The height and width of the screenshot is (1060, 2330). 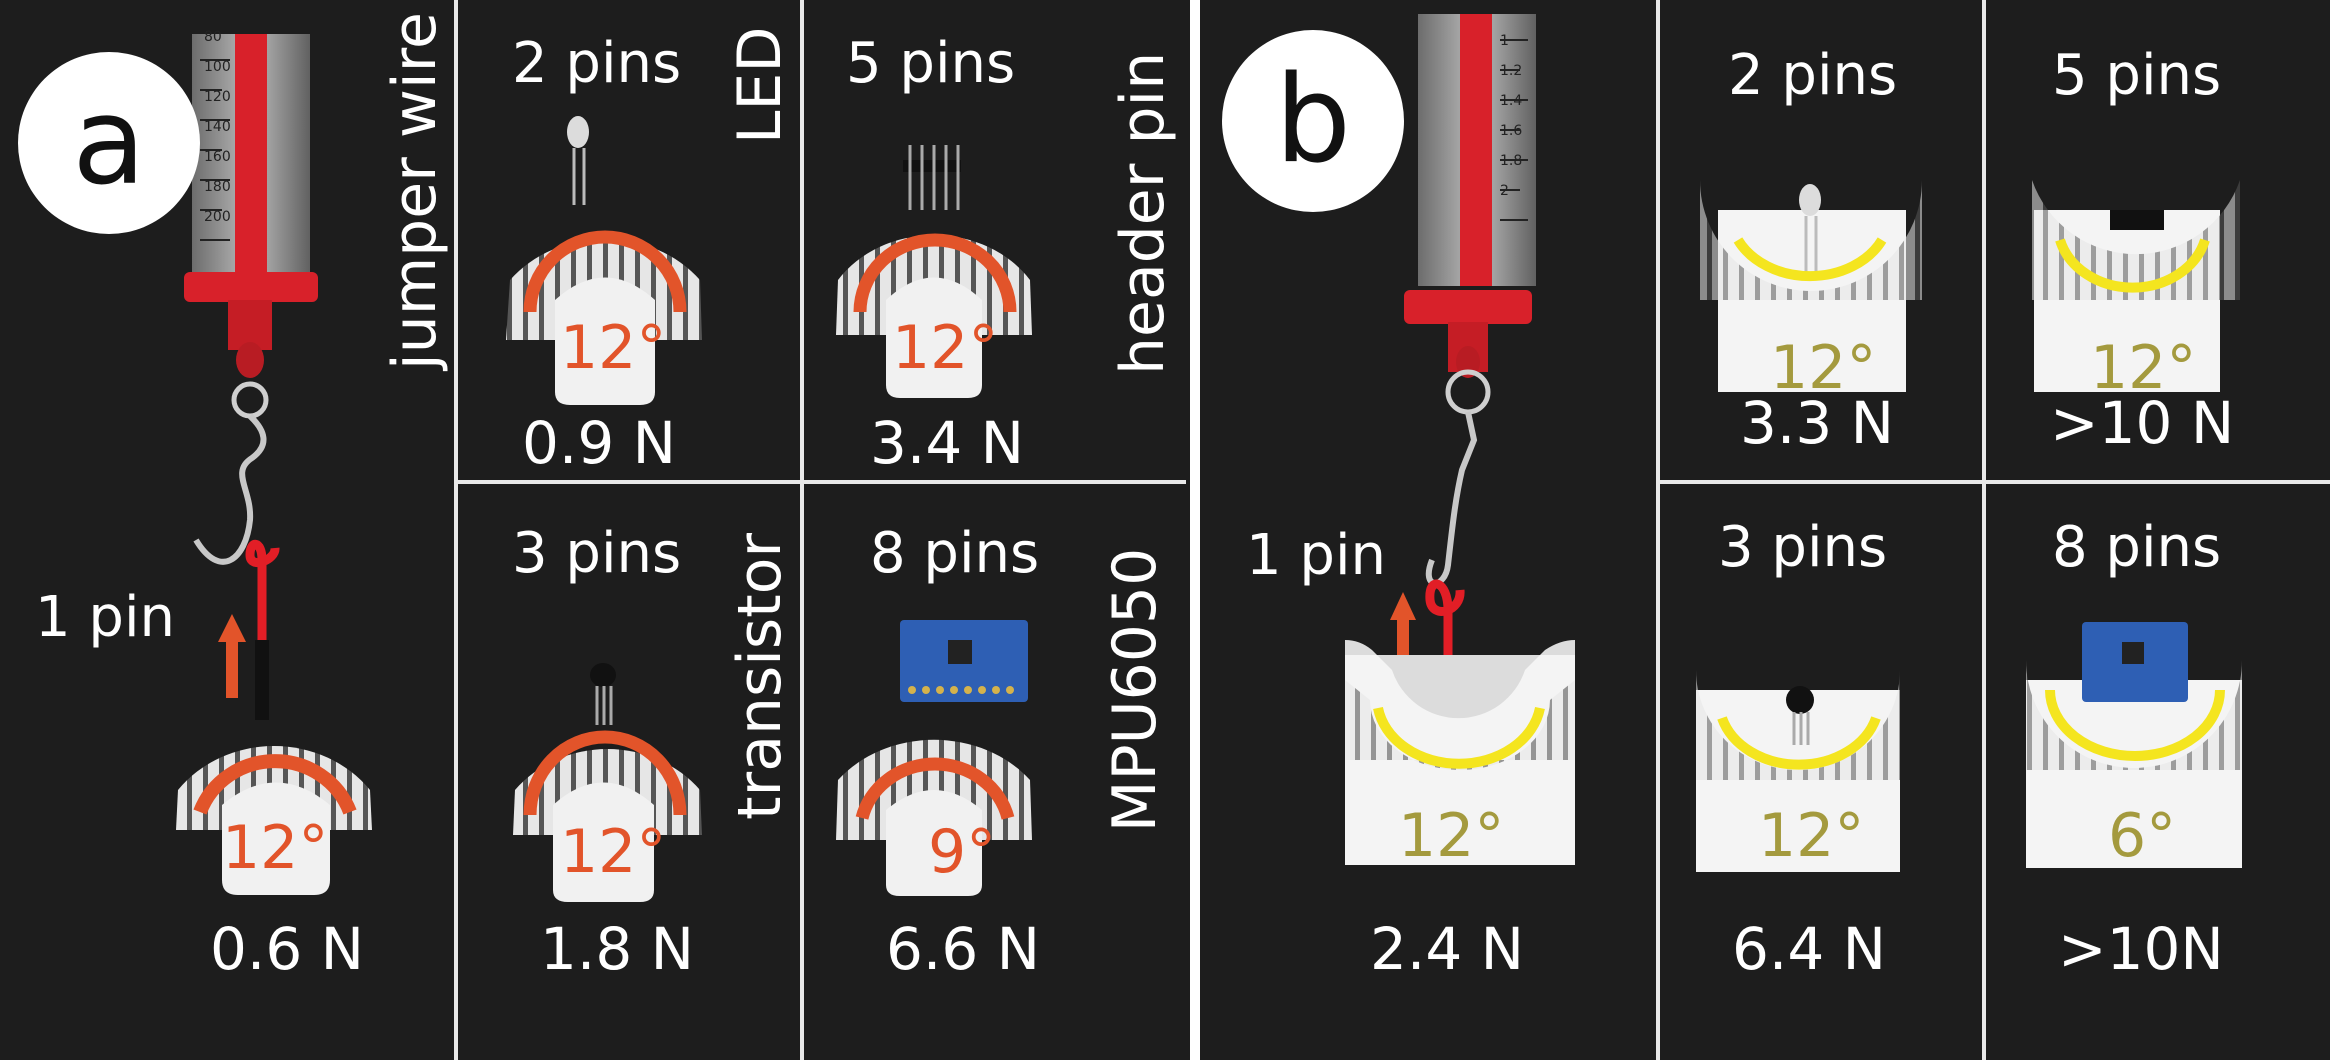 What do you see at coordinates (1511, 131) in the screenshot?
I see `gauge-tick-label: 1.6` at bounding box center [1511, 131].